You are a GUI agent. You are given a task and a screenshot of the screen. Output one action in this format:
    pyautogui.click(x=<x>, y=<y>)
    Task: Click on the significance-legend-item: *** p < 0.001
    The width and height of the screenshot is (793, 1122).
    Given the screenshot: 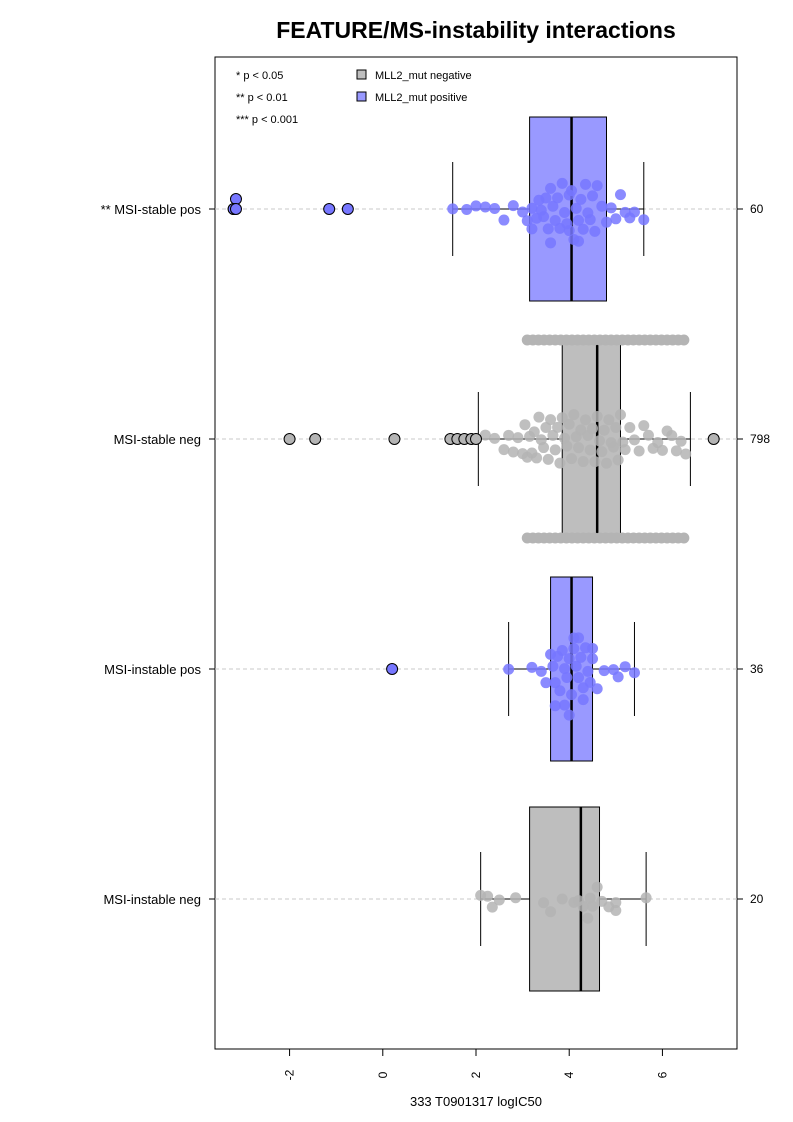 What is the action you would take?
    pyautogui.click(x=267, y=120)
    